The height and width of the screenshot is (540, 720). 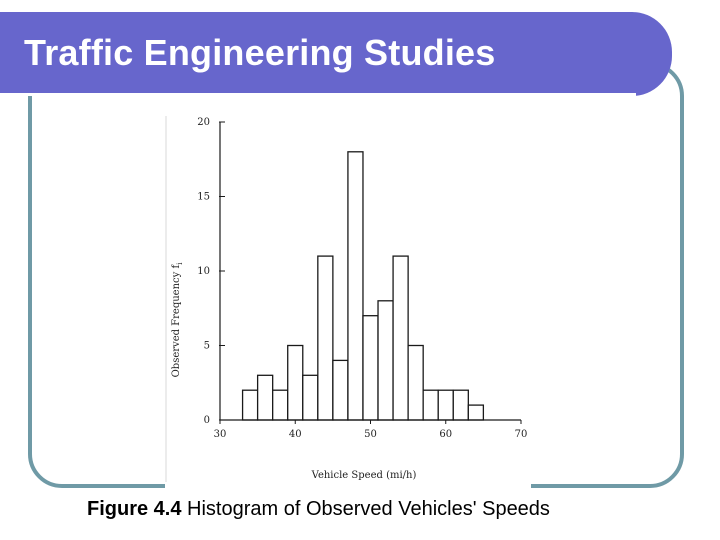 I want to click on y-tick-label-15: 15, so click(x=203, y=197).